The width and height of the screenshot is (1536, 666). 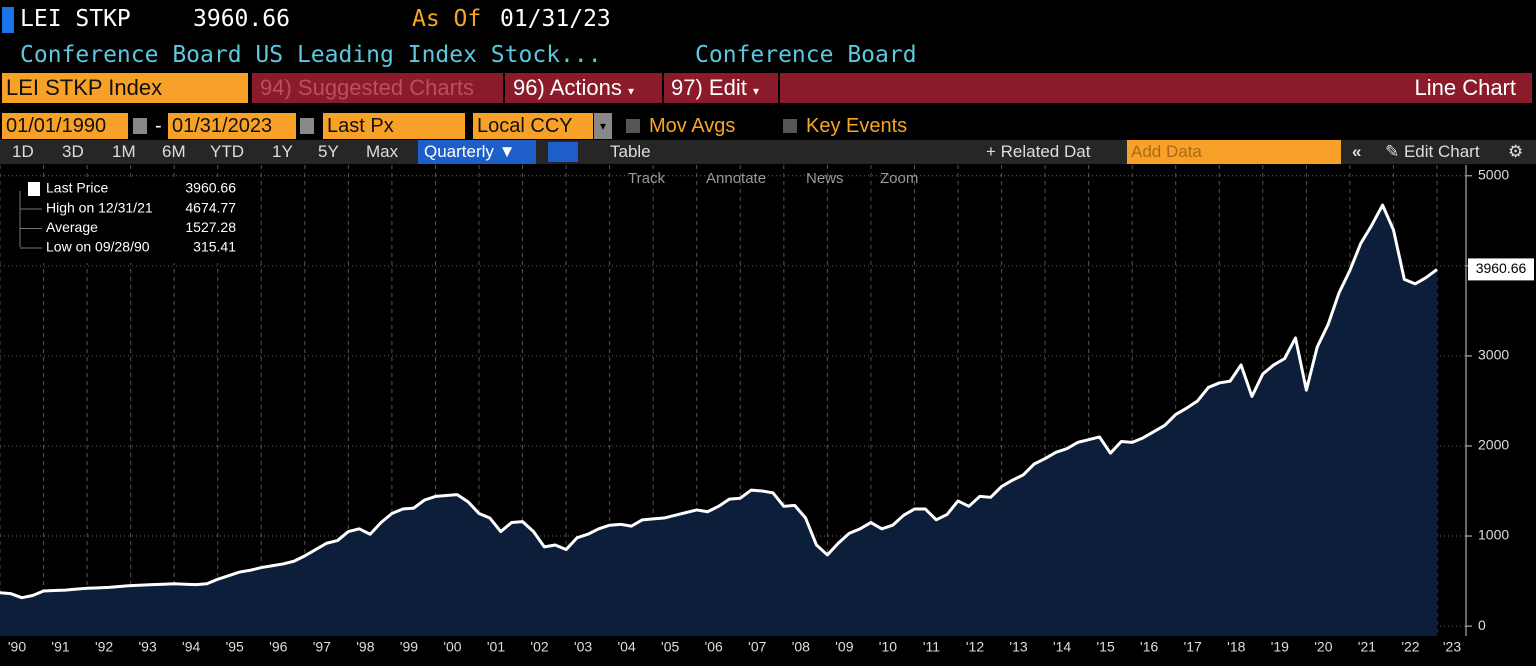 I want to click on related-data: + Related Dat, so click(x=1038, y=151).